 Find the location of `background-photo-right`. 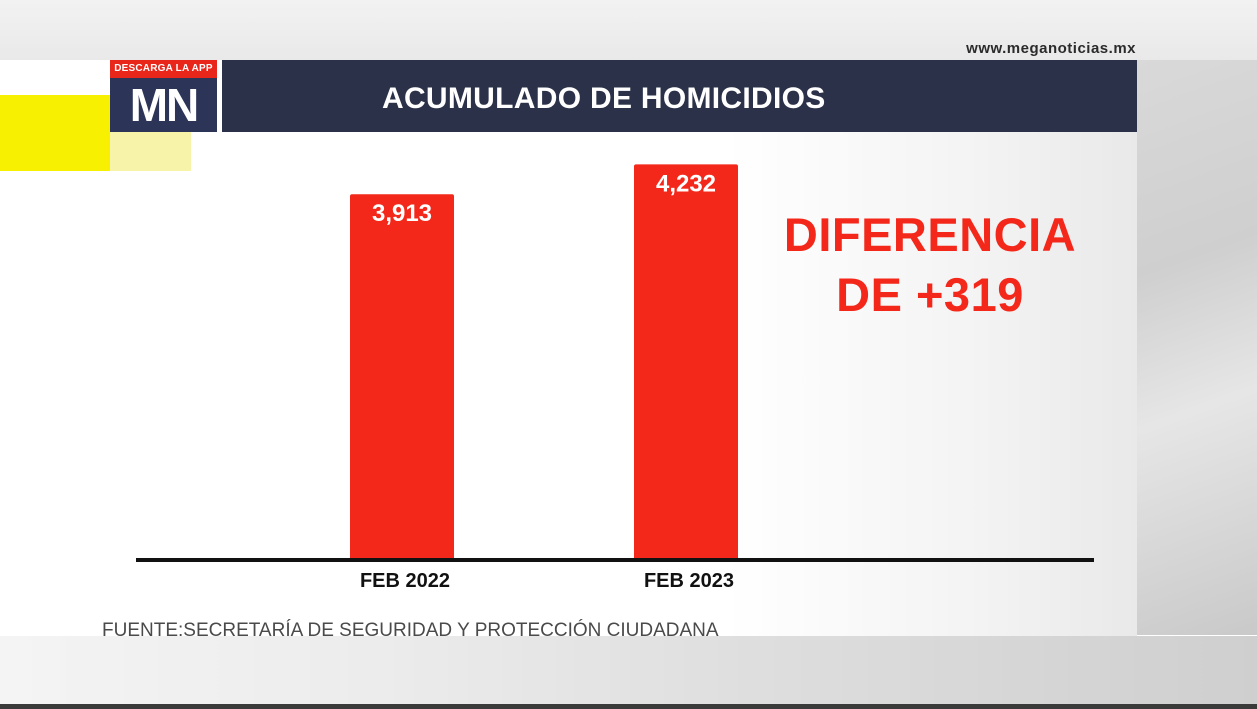

background-photo-right is located at coordinates (1197, 347).